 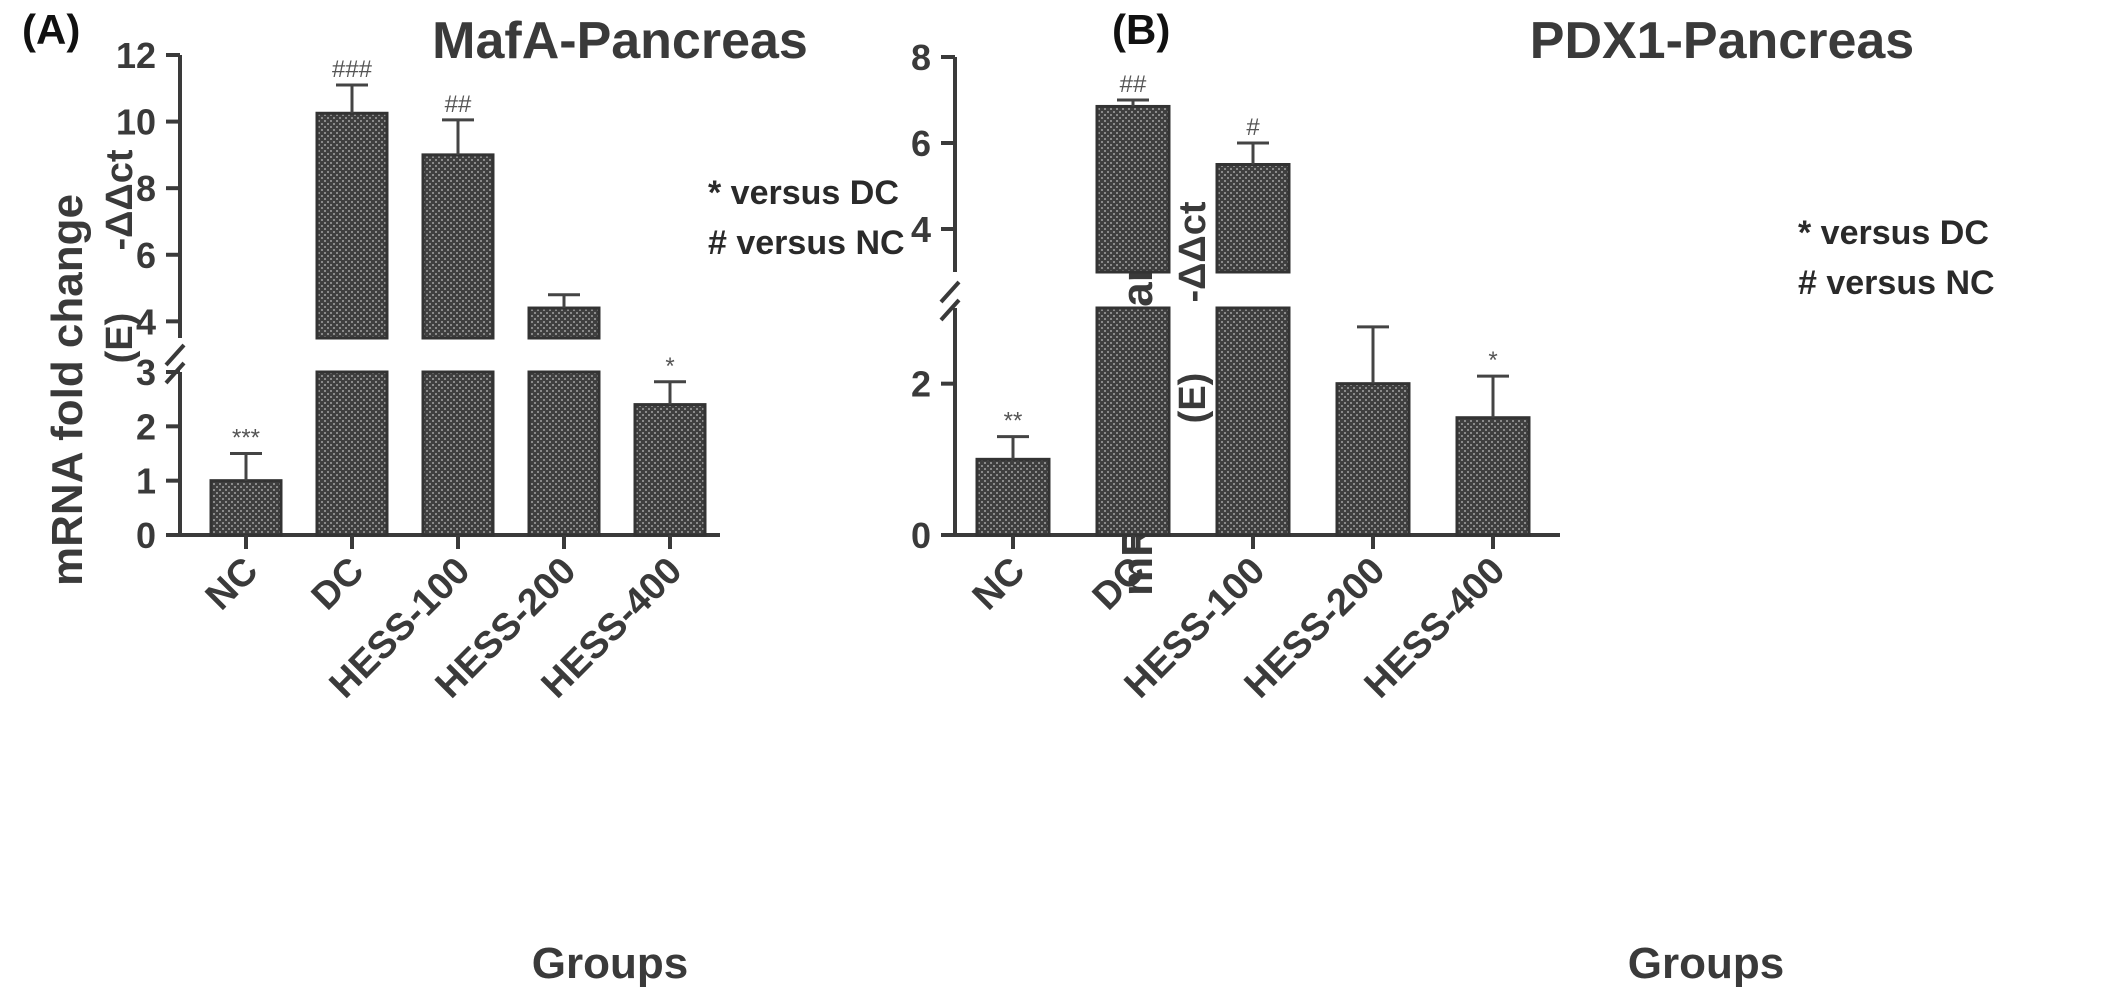 What do you see at coordinates (921, 229) in the screenshot?
I see `panel-b-y-tick-label: 4` at bounding box center [921, 229].